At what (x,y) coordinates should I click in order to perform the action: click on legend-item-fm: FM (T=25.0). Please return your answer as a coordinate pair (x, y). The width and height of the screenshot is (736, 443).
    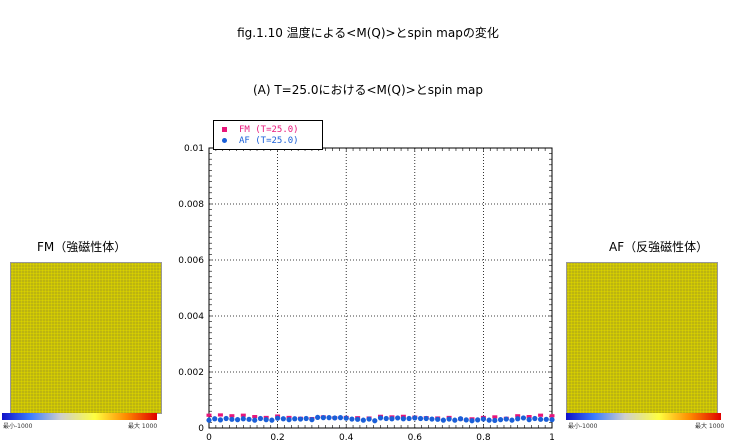
    Looking at the image, I should click on (260, 129).